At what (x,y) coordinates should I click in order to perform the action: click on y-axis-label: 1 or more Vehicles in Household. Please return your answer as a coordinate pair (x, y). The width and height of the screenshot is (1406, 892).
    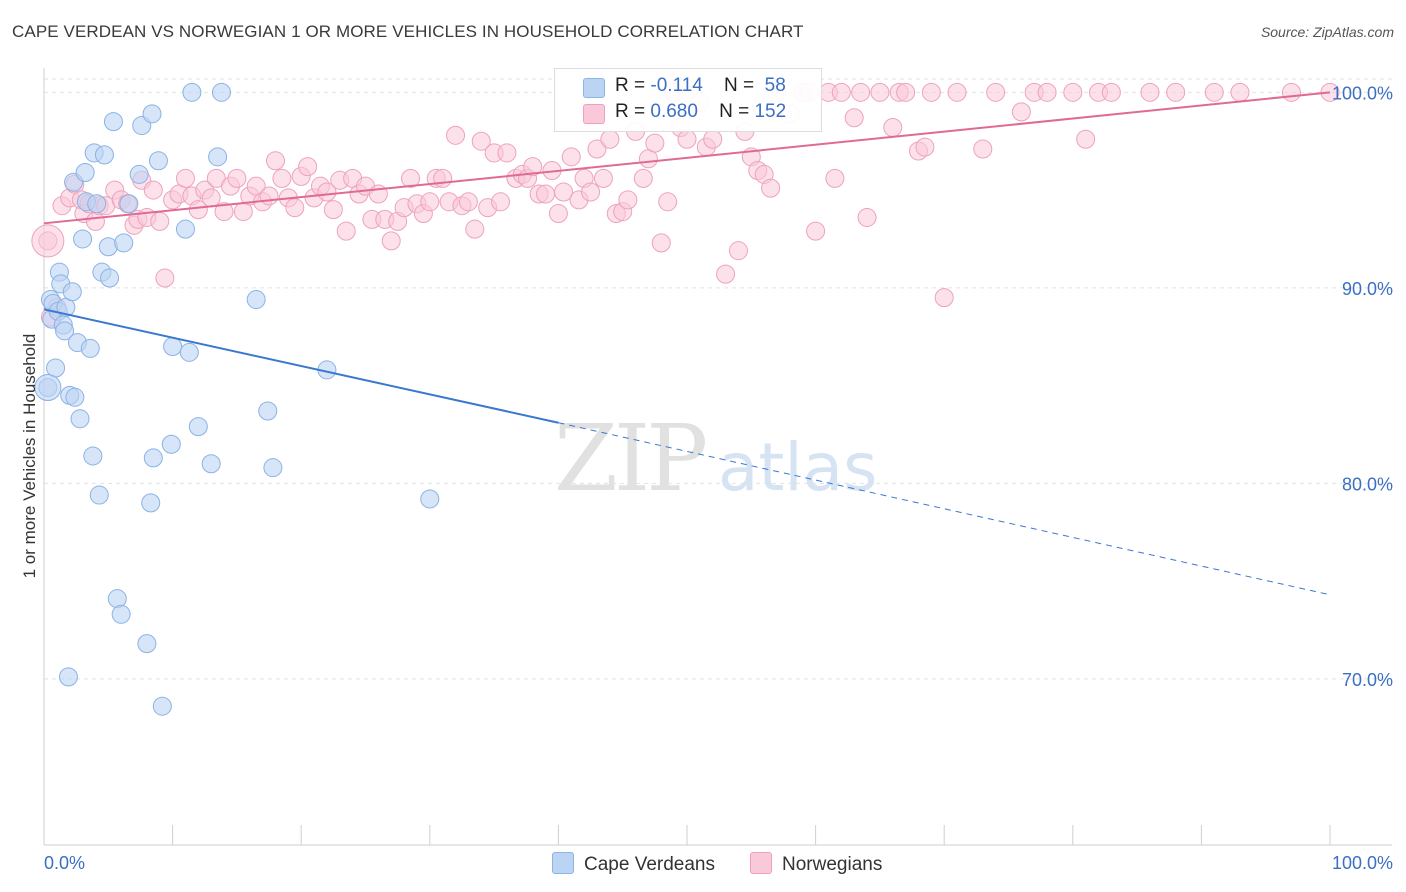
    Looking at the image, I should click on (29, 456).